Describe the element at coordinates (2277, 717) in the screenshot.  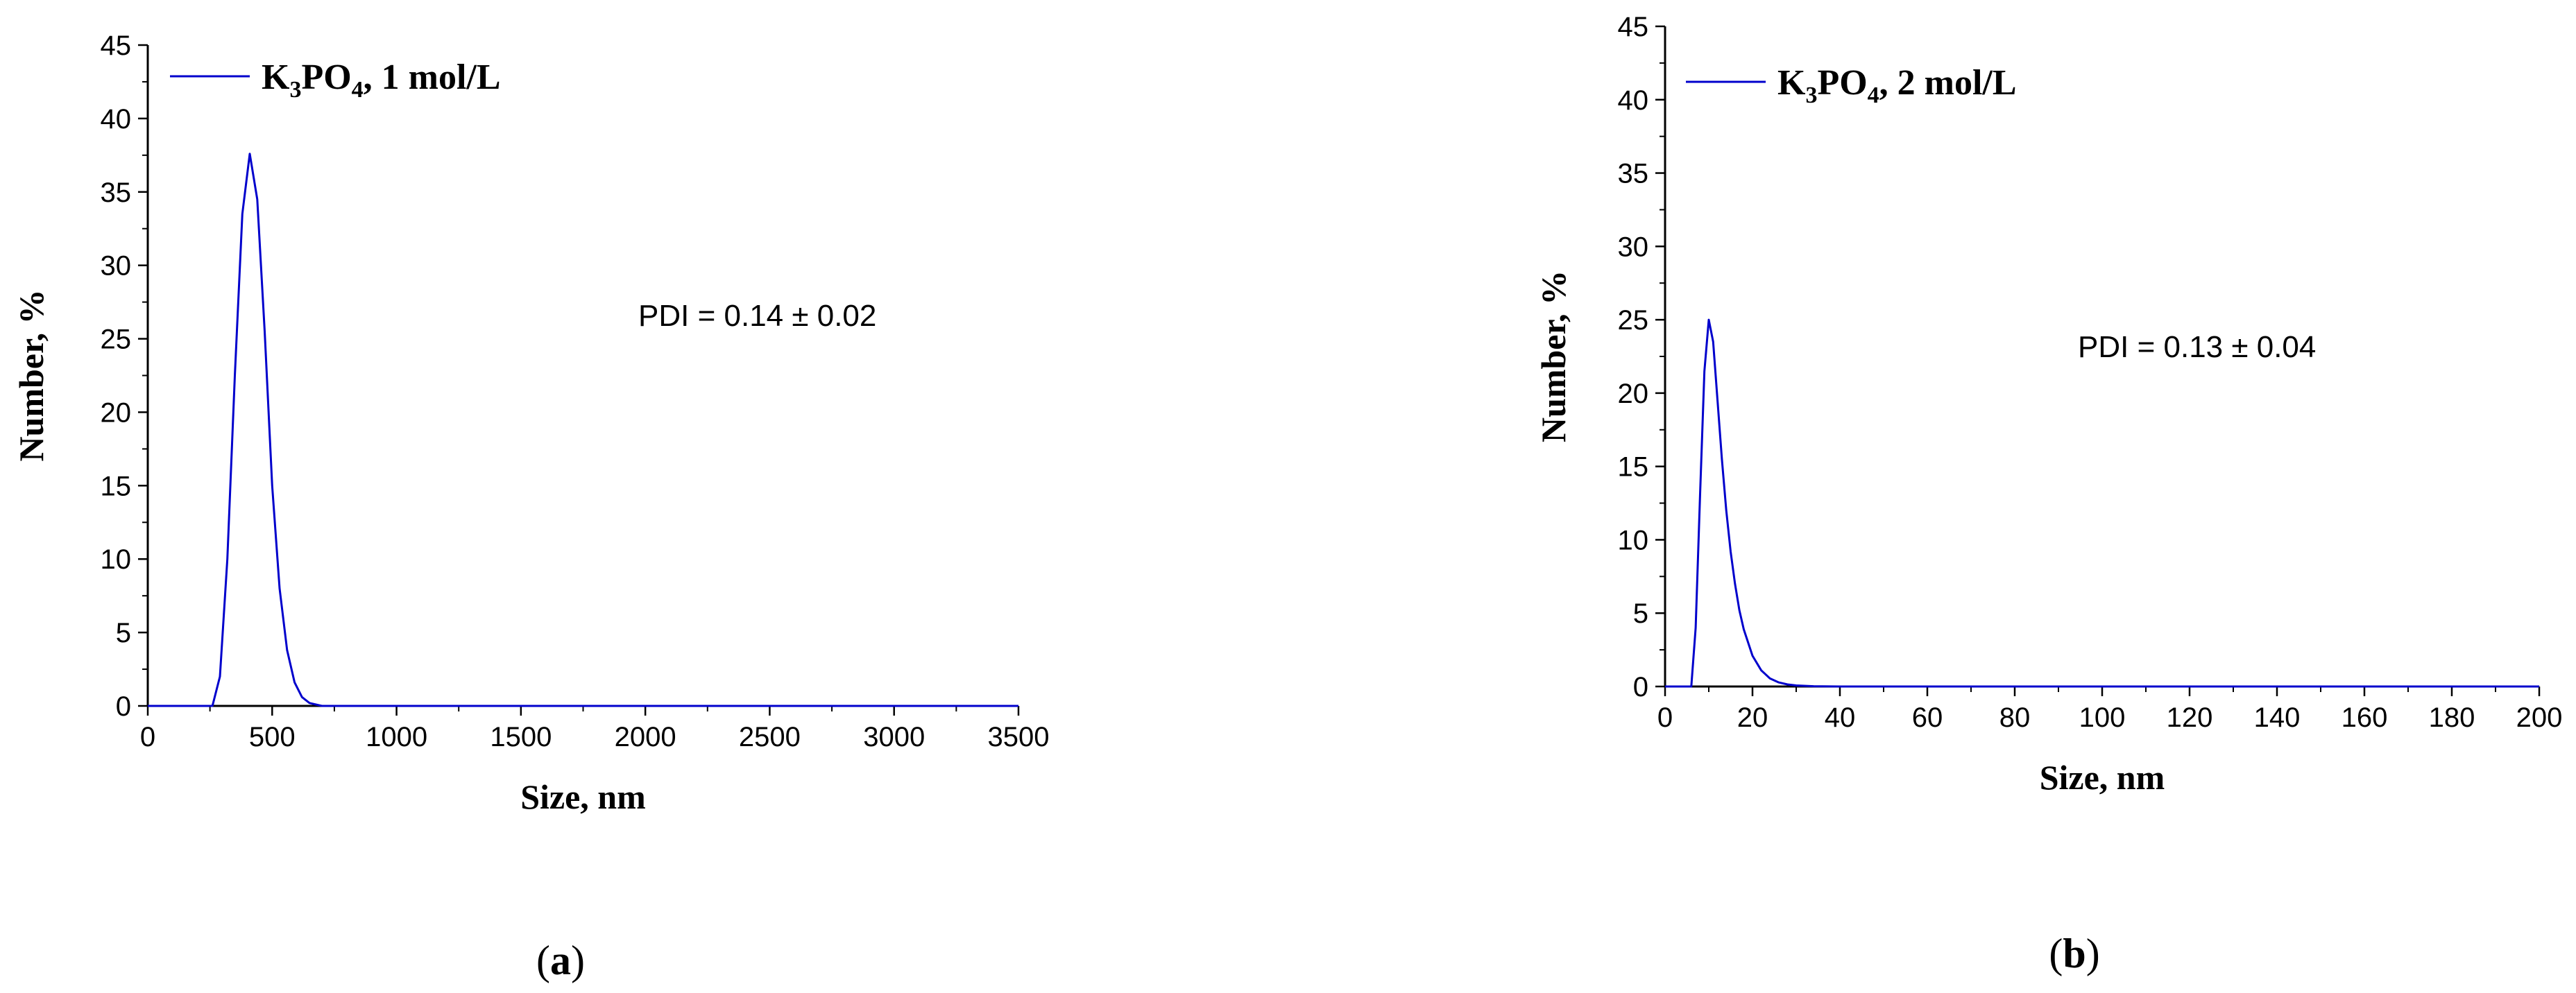
I see `x-tick-label: 140` at that location.